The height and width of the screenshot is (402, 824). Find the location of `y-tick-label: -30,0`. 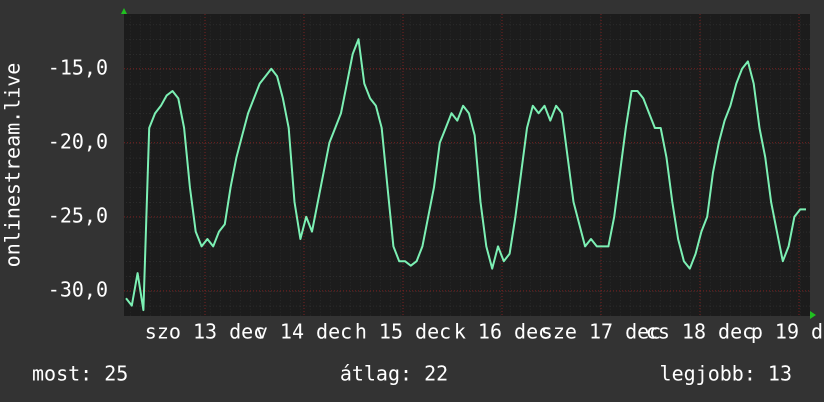

y-tick-label: -30,0 is located at coordinates (78, 289).